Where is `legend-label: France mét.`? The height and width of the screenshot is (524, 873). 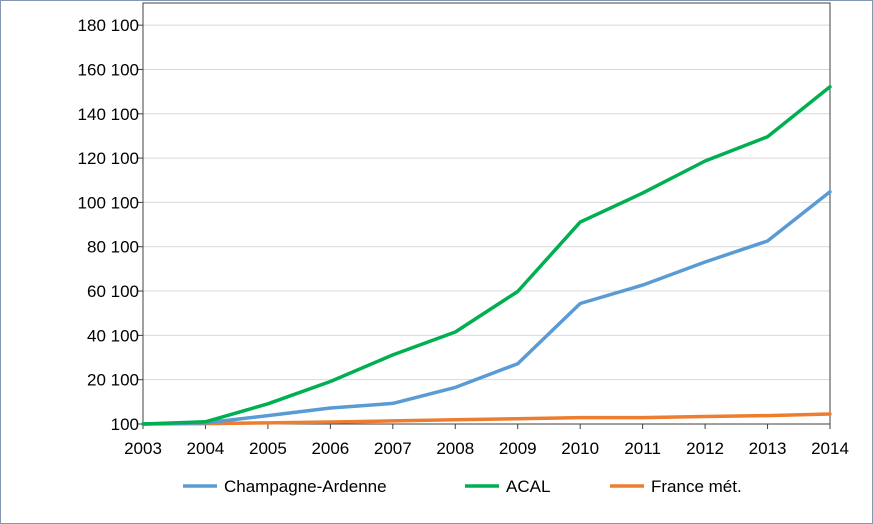 legend-label: France mét. is located at coordinates (696, 486).